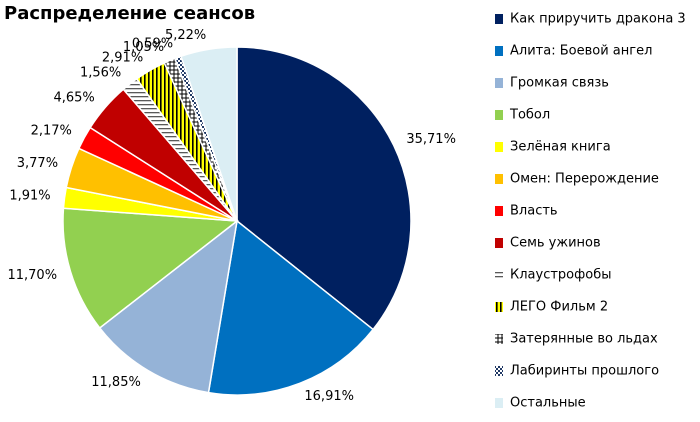  Describe the element at coordinates (73, 98) in the screenshot. I see `data-label: 4,65%` at that location.